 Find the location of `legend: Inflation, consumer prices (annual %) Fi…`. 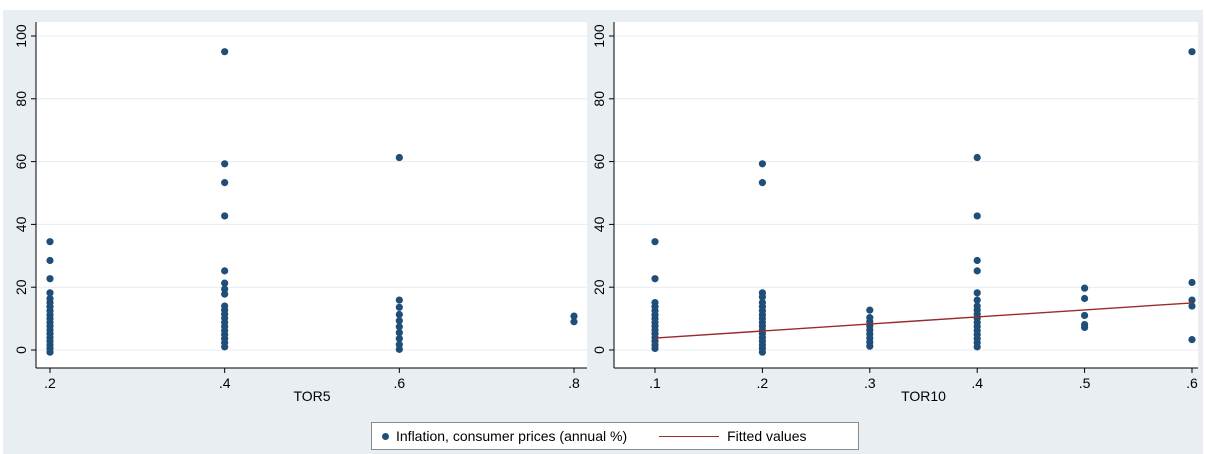

legend: Inflation, consumer prices (annual %) Fi… is located at coordinates (615, 436).